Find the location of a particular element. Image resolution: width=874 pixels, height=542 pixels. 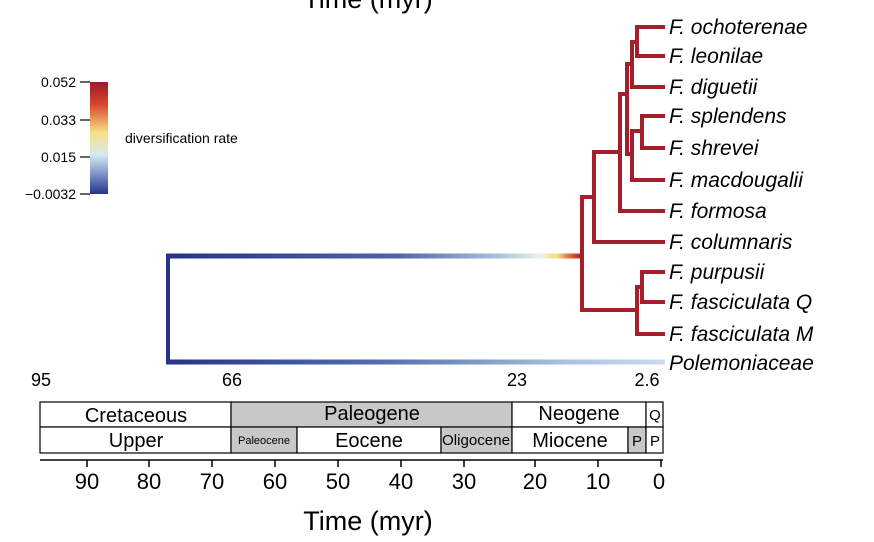

tip-label: F. purpusii is located at coordinates (717, 272).